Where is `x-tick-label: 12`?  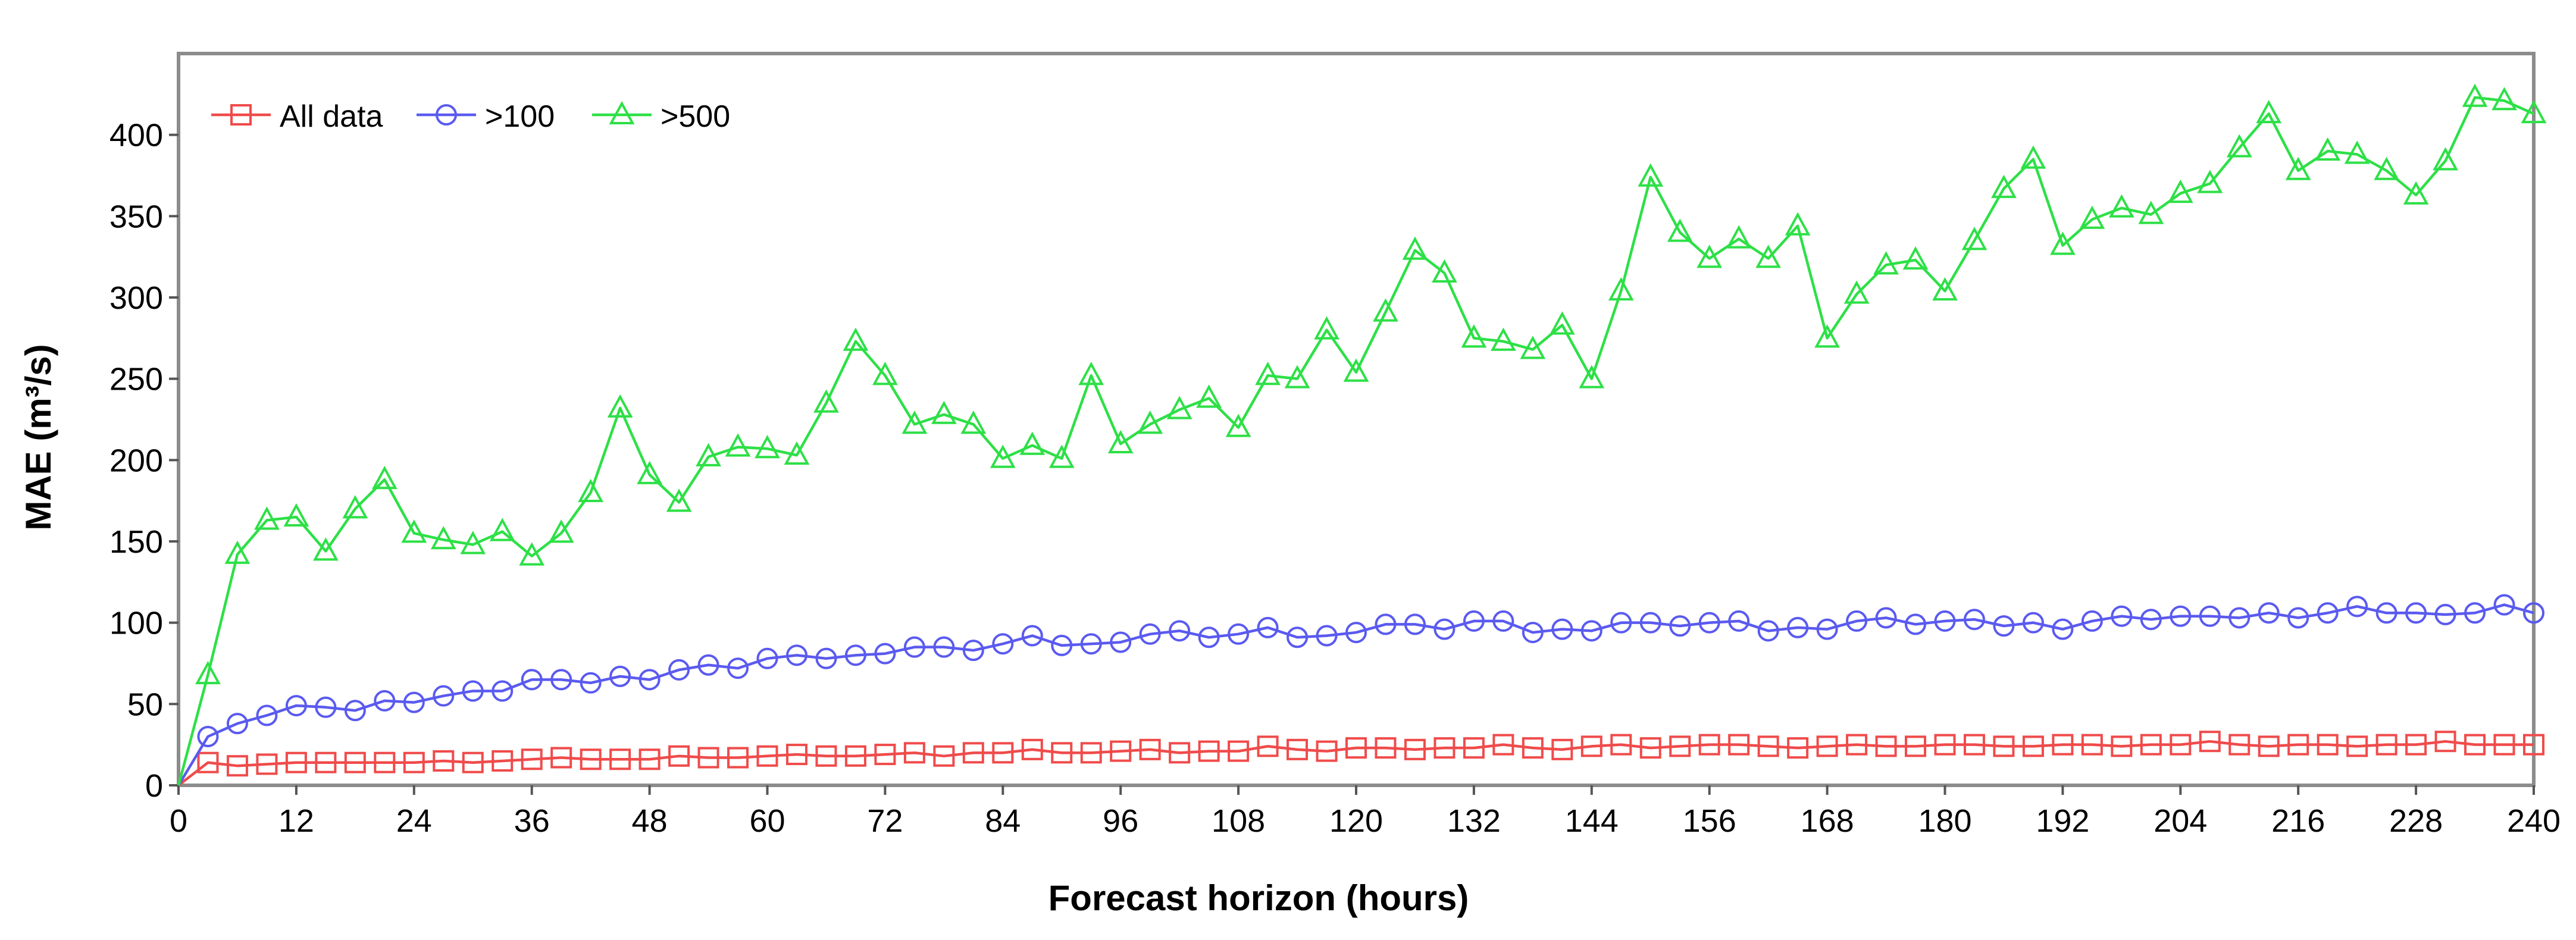 x-tick-label: 12 is located at coordinates (296, 821).